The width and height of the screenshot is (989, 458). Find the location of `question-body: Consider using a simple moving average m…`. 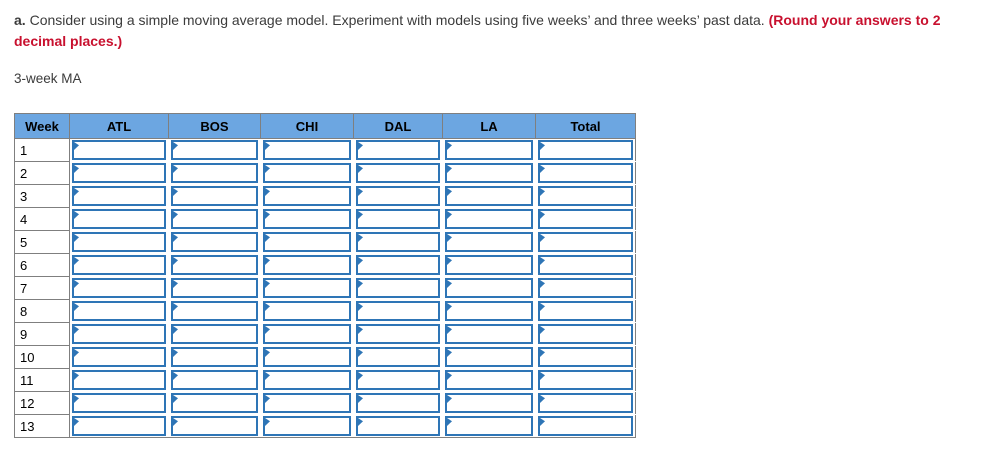

question-body: Consider using a simple moving average m… is located at coordinates (397, 20).